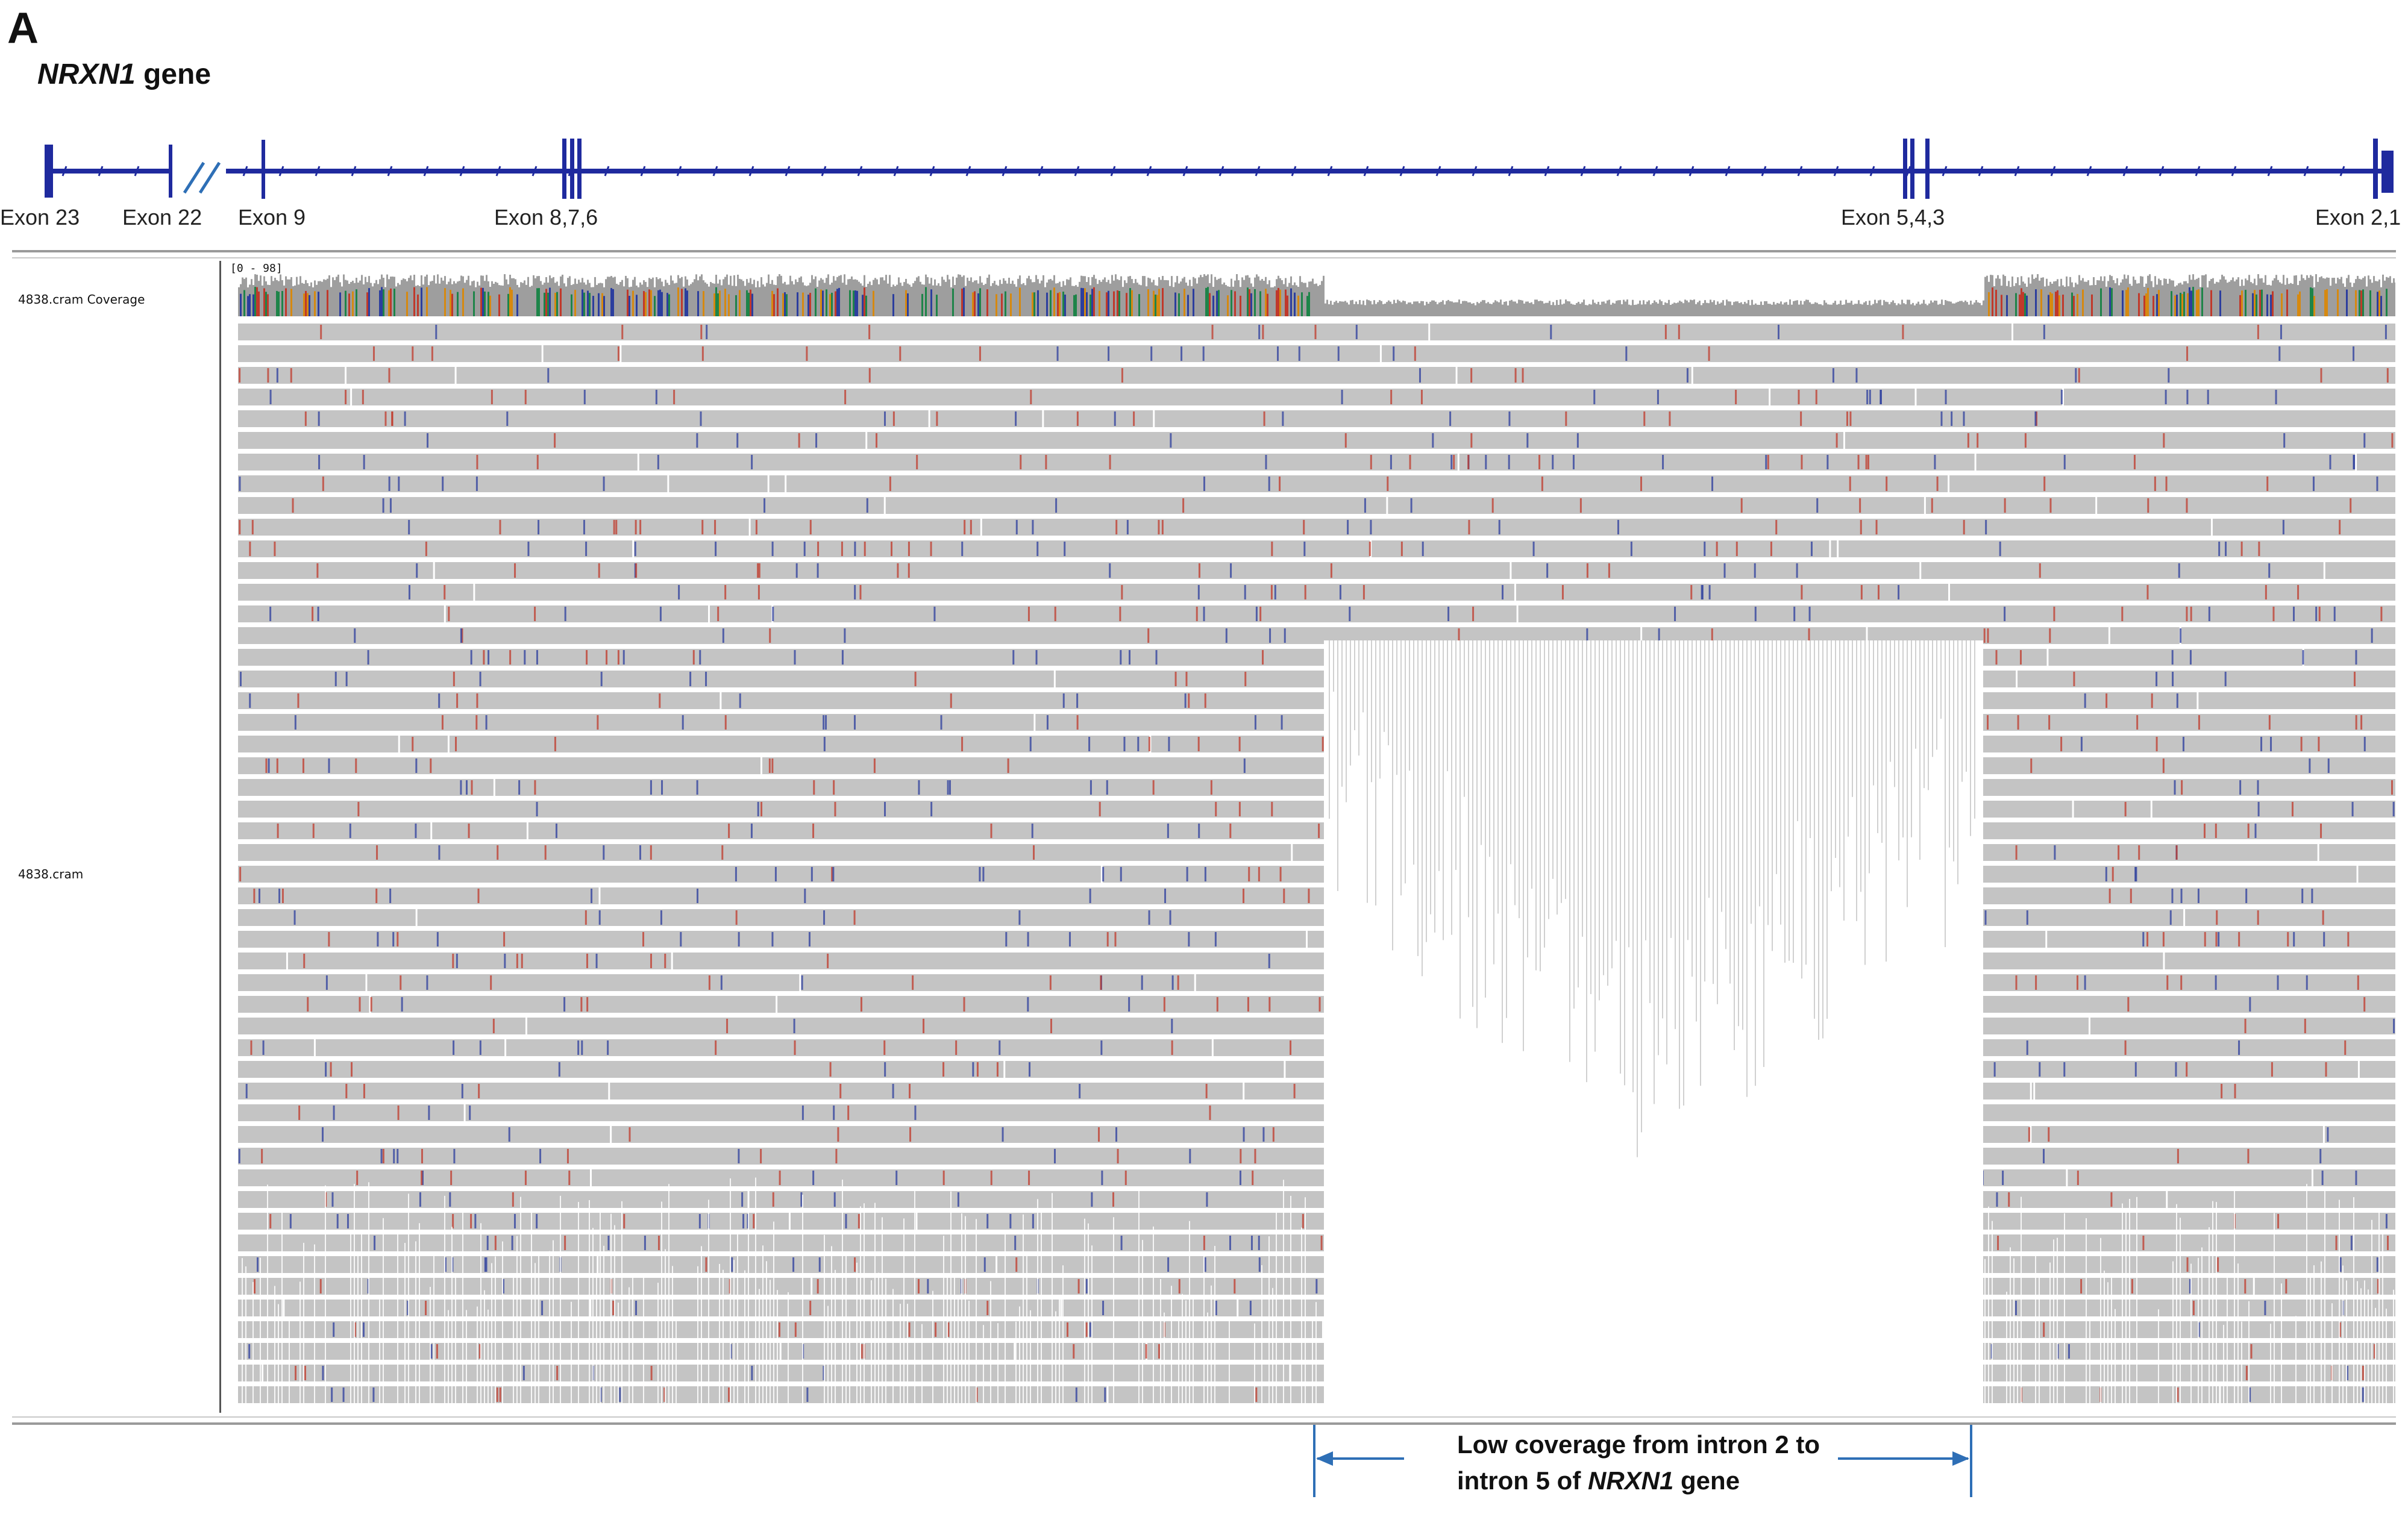 The height and width of the screenshot is (1514, 2408). I want to click on coverage-track-name: 4838.cram Coverage, so click(81, 299).